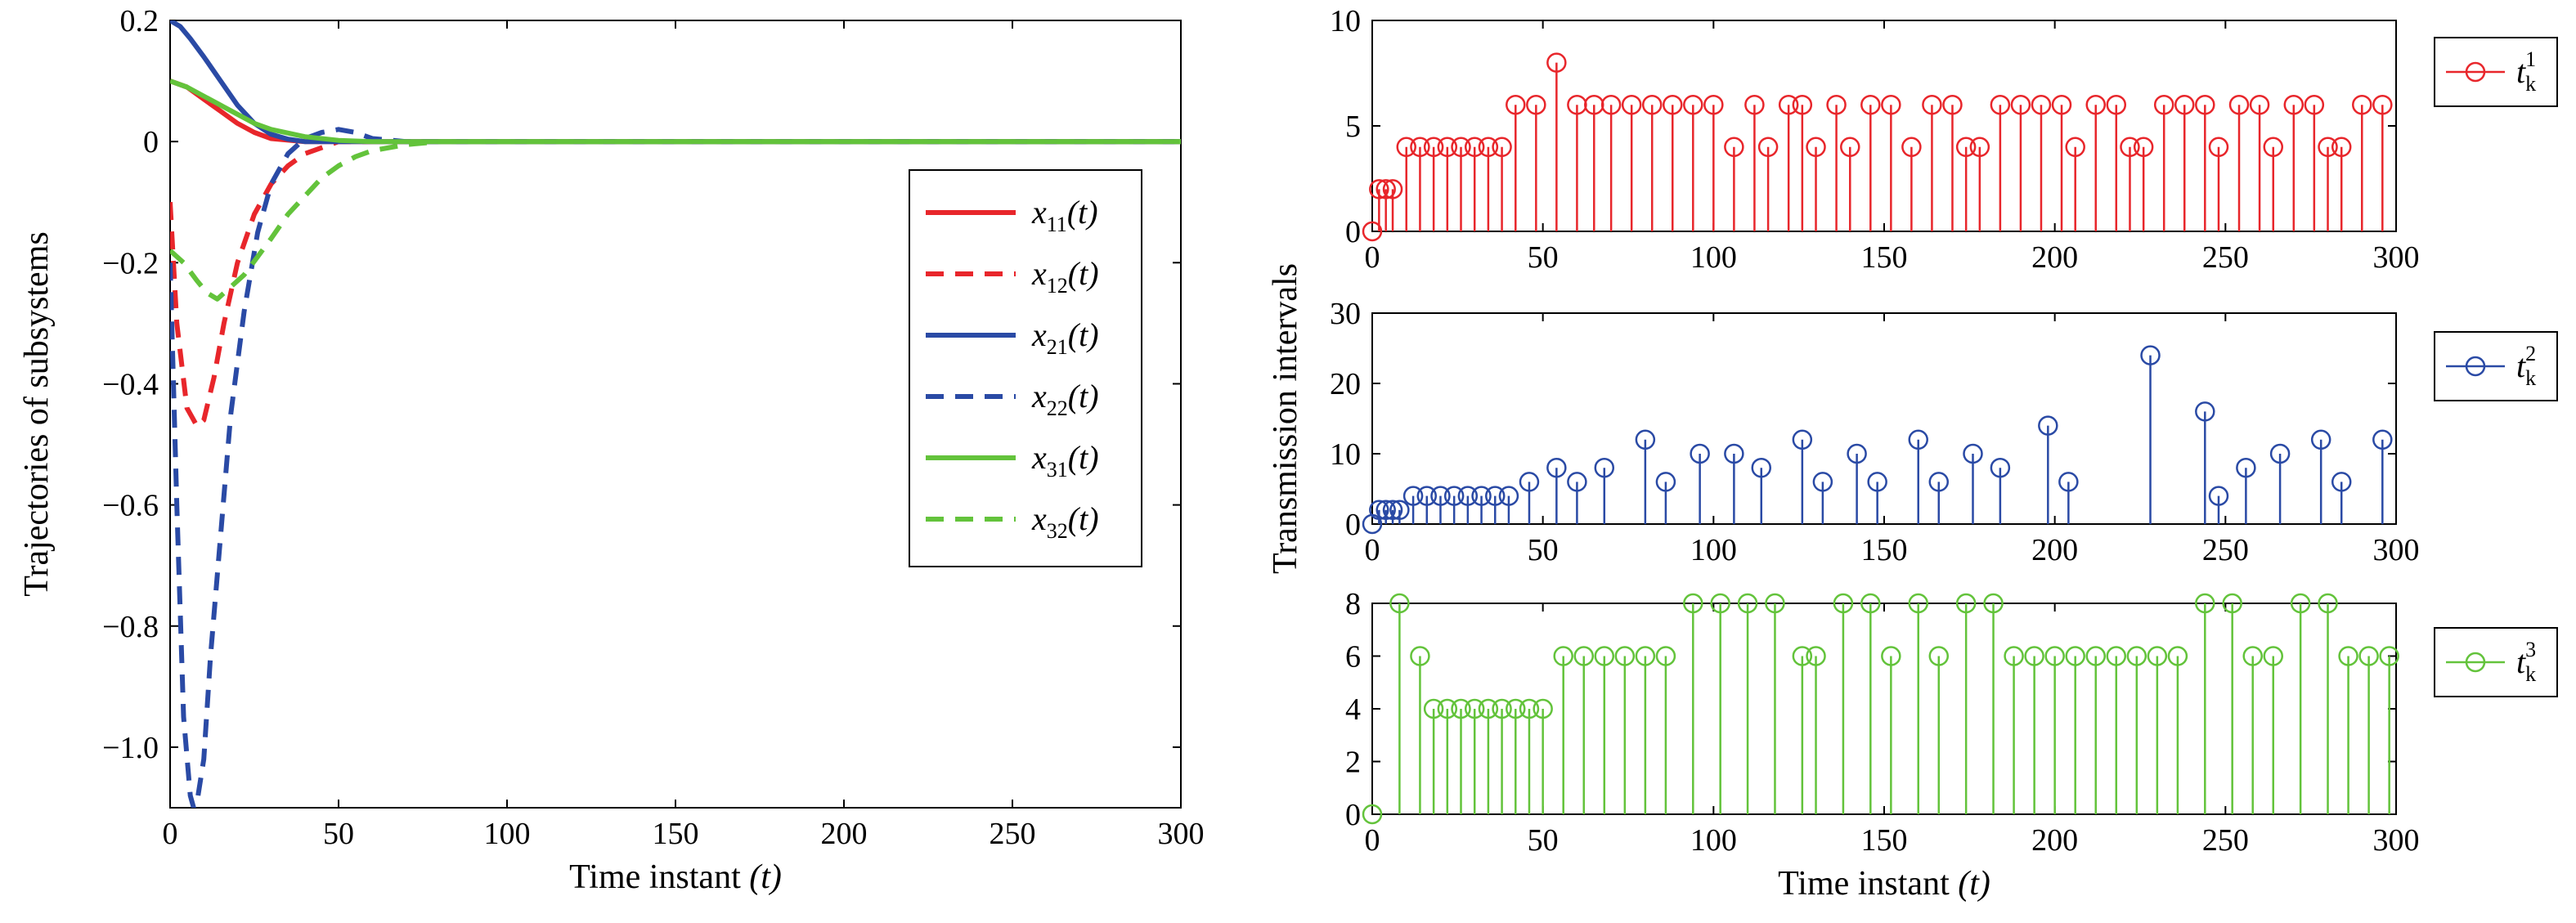  What do you see at coordinates (1345, 314) in the screenshot?
I see `stem-chart-2-ytick-label: 30` at bounding box center [1345, 314].